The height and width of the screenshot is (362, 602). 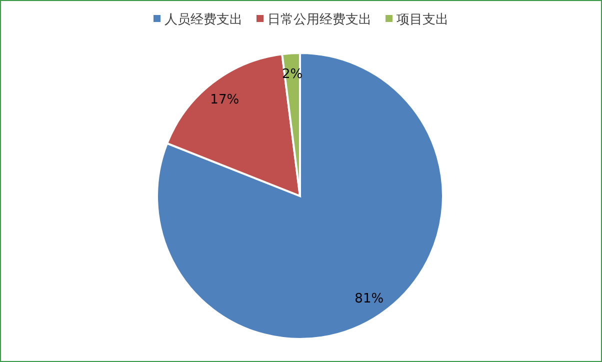 I want to click on data-label: 17%, so click(x=225, y=100).